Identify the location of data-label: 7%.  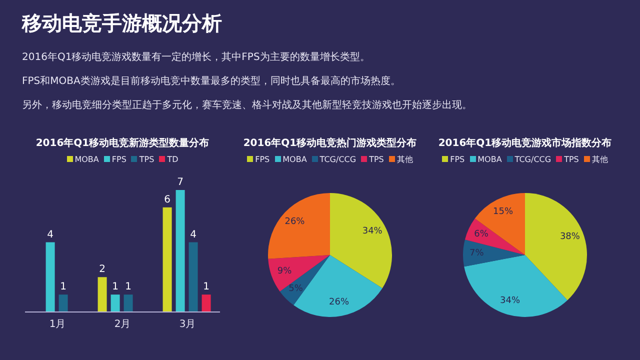
(477, 253).